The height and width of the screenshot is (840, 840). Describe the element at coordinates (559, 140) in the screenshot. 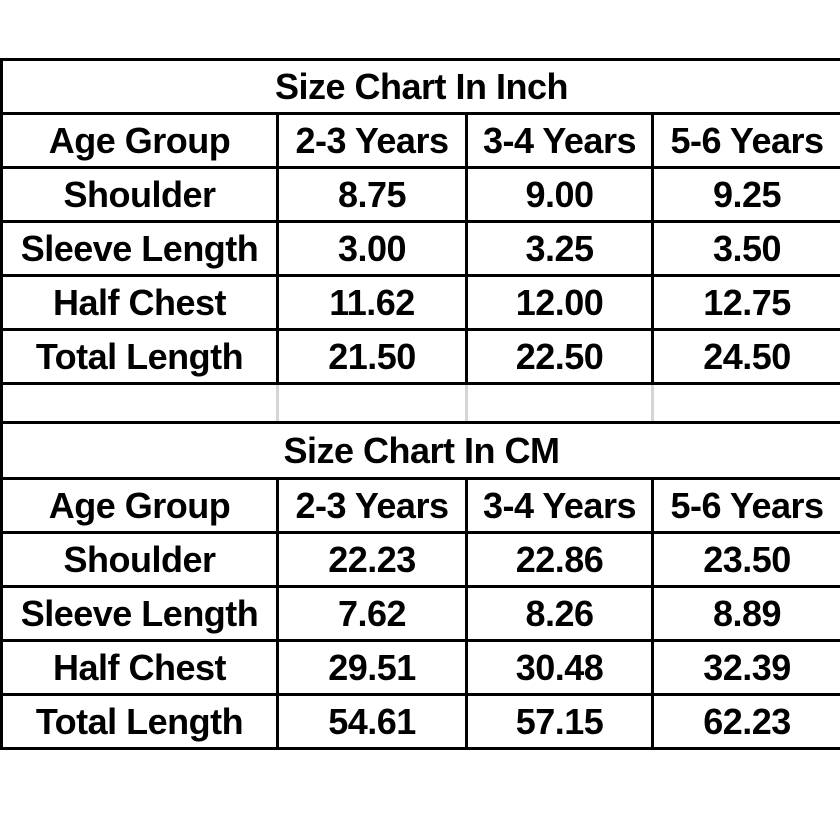

I see `inch-col-header-3-4-years: 3-4 Years` at that location.